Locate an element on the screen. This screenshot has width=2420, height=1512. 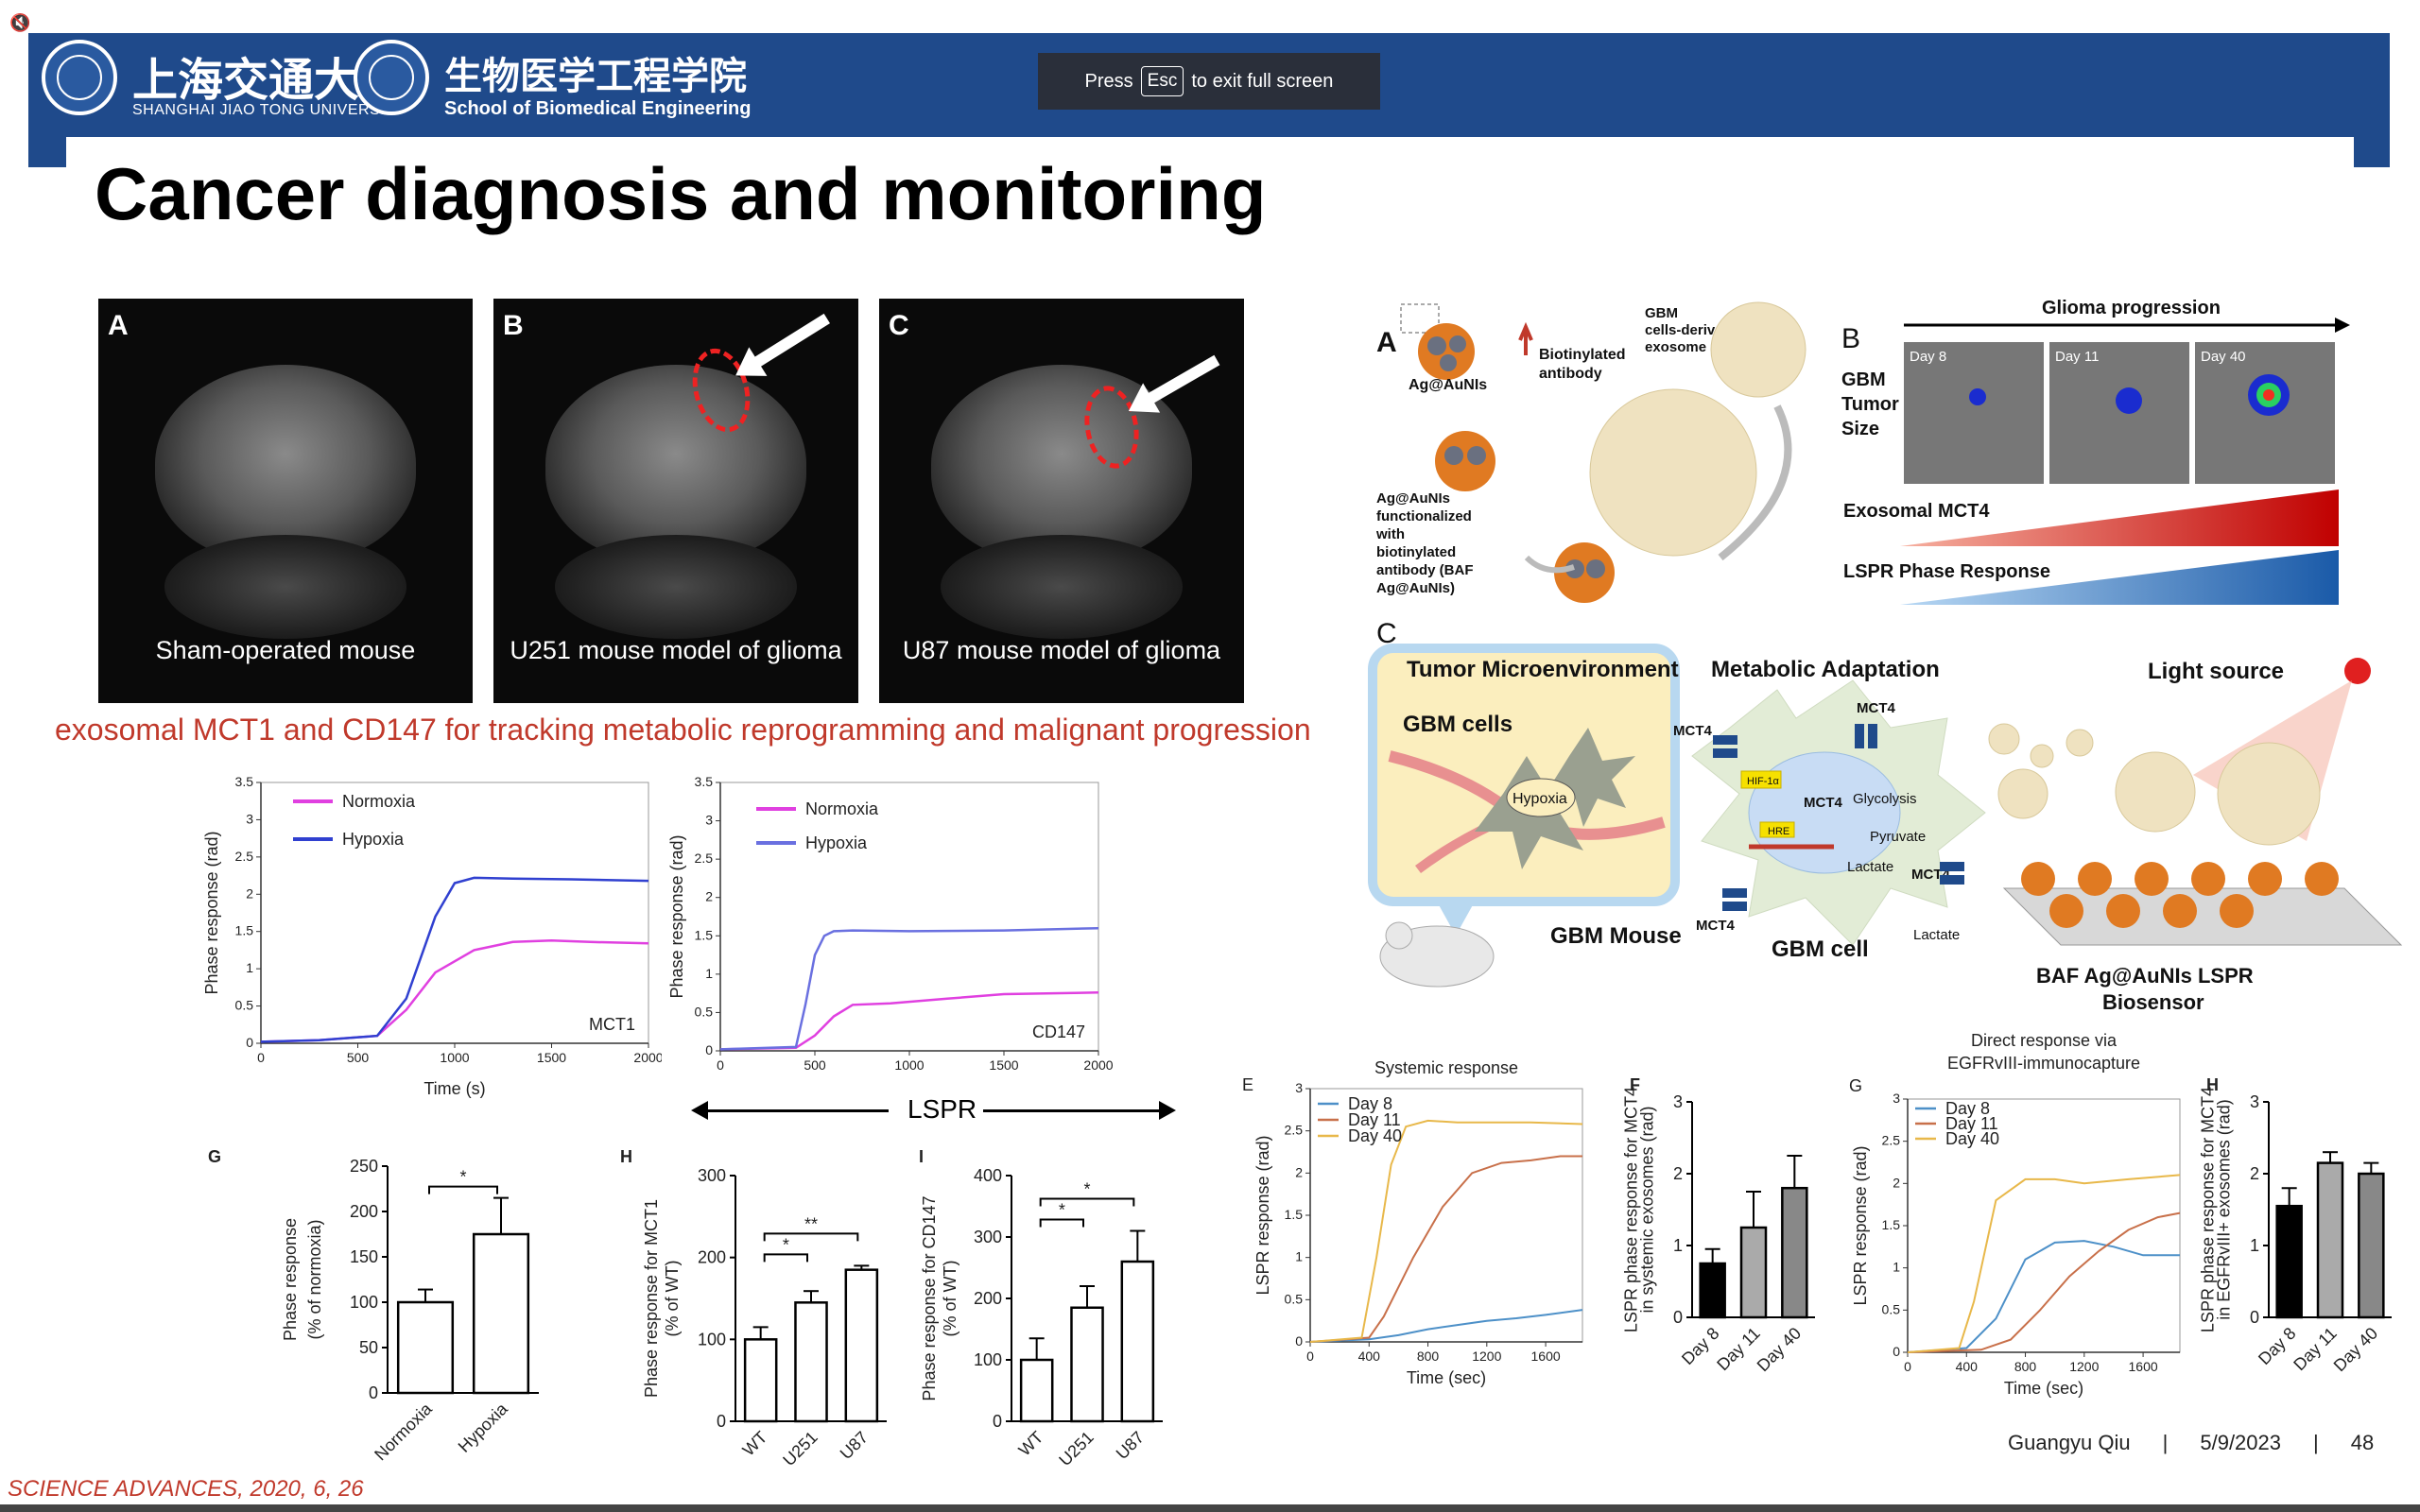
y-tick-label: 2 is located at coordinates (249, 893).